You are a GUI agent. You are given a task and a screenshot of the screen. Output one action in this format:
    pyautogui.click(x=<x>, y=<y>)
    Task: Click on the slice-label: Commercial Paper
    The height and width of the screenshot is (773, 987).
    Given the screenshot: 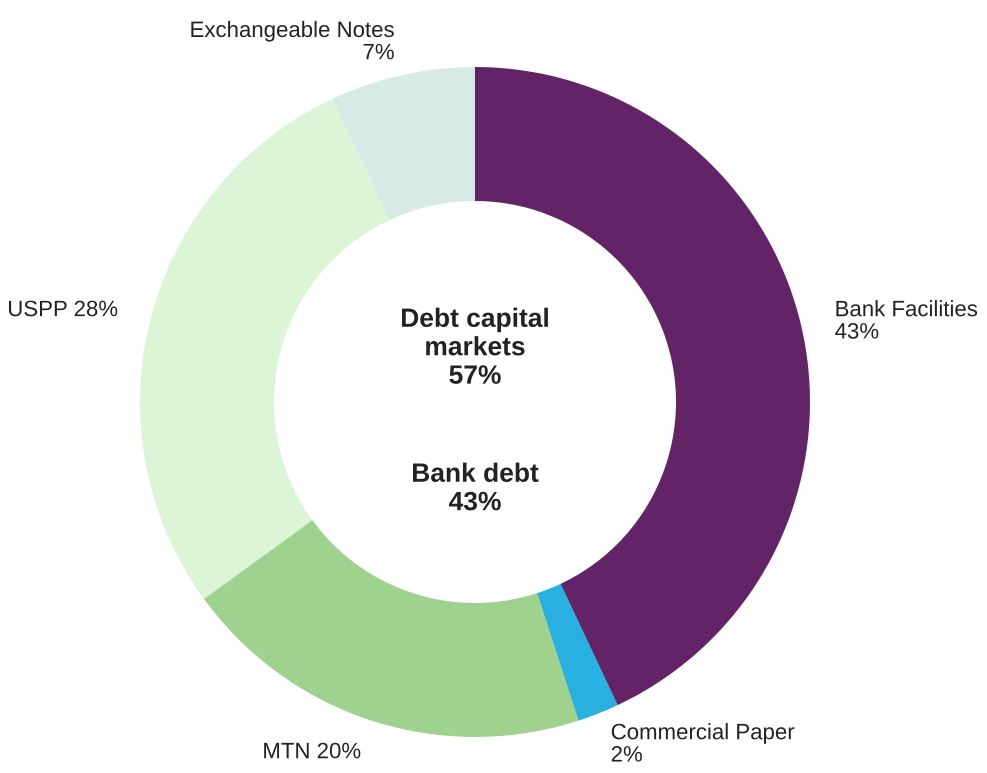 What is the action you would take?
    pyautogui.click(x=703, y=733)
    